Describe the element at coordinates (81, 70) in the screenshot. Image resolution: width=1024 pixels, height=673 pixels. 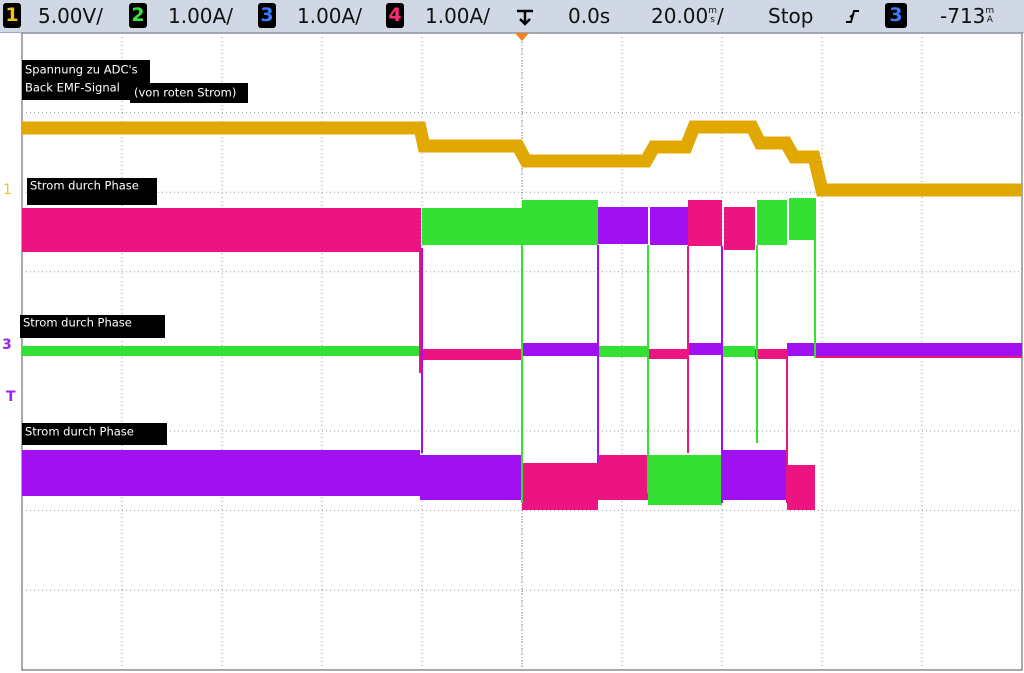
I see `annotation: Spannung zu ADC's` at that location.